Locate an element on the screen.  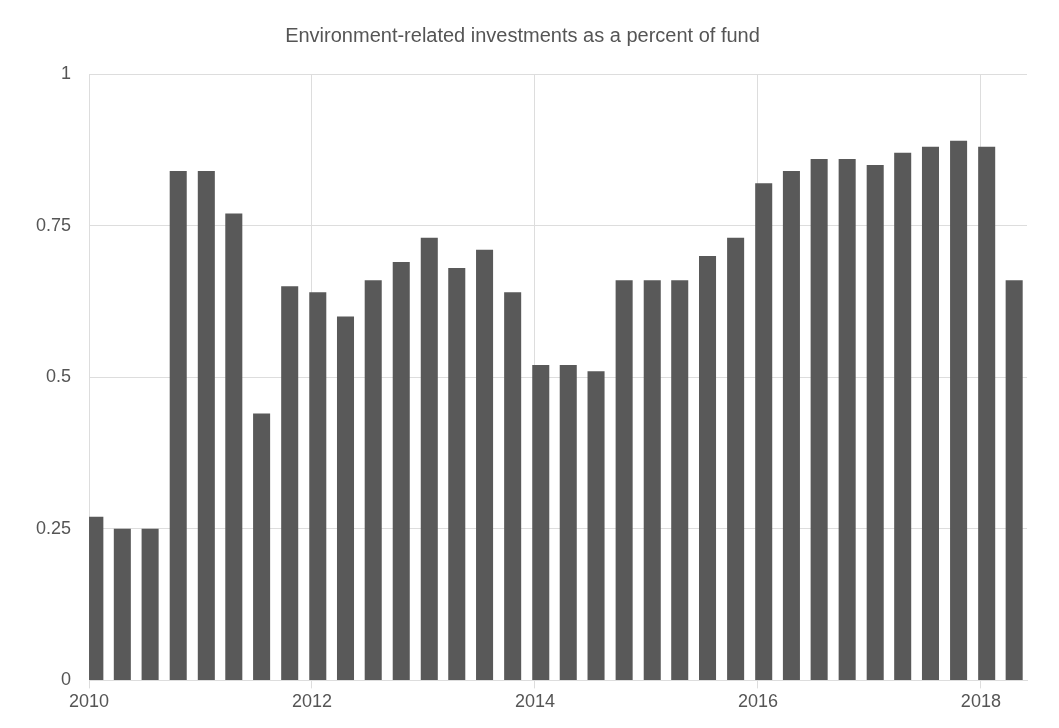
x-tick-label: 2012 is located at coordinates (312, 701).